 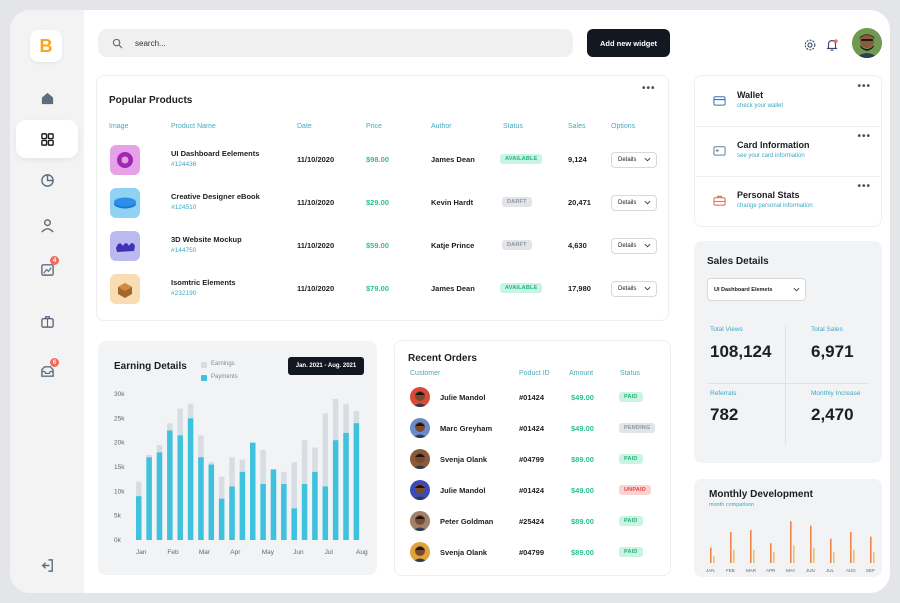 I want to click on logout-icon, so click(x=47, y=565).